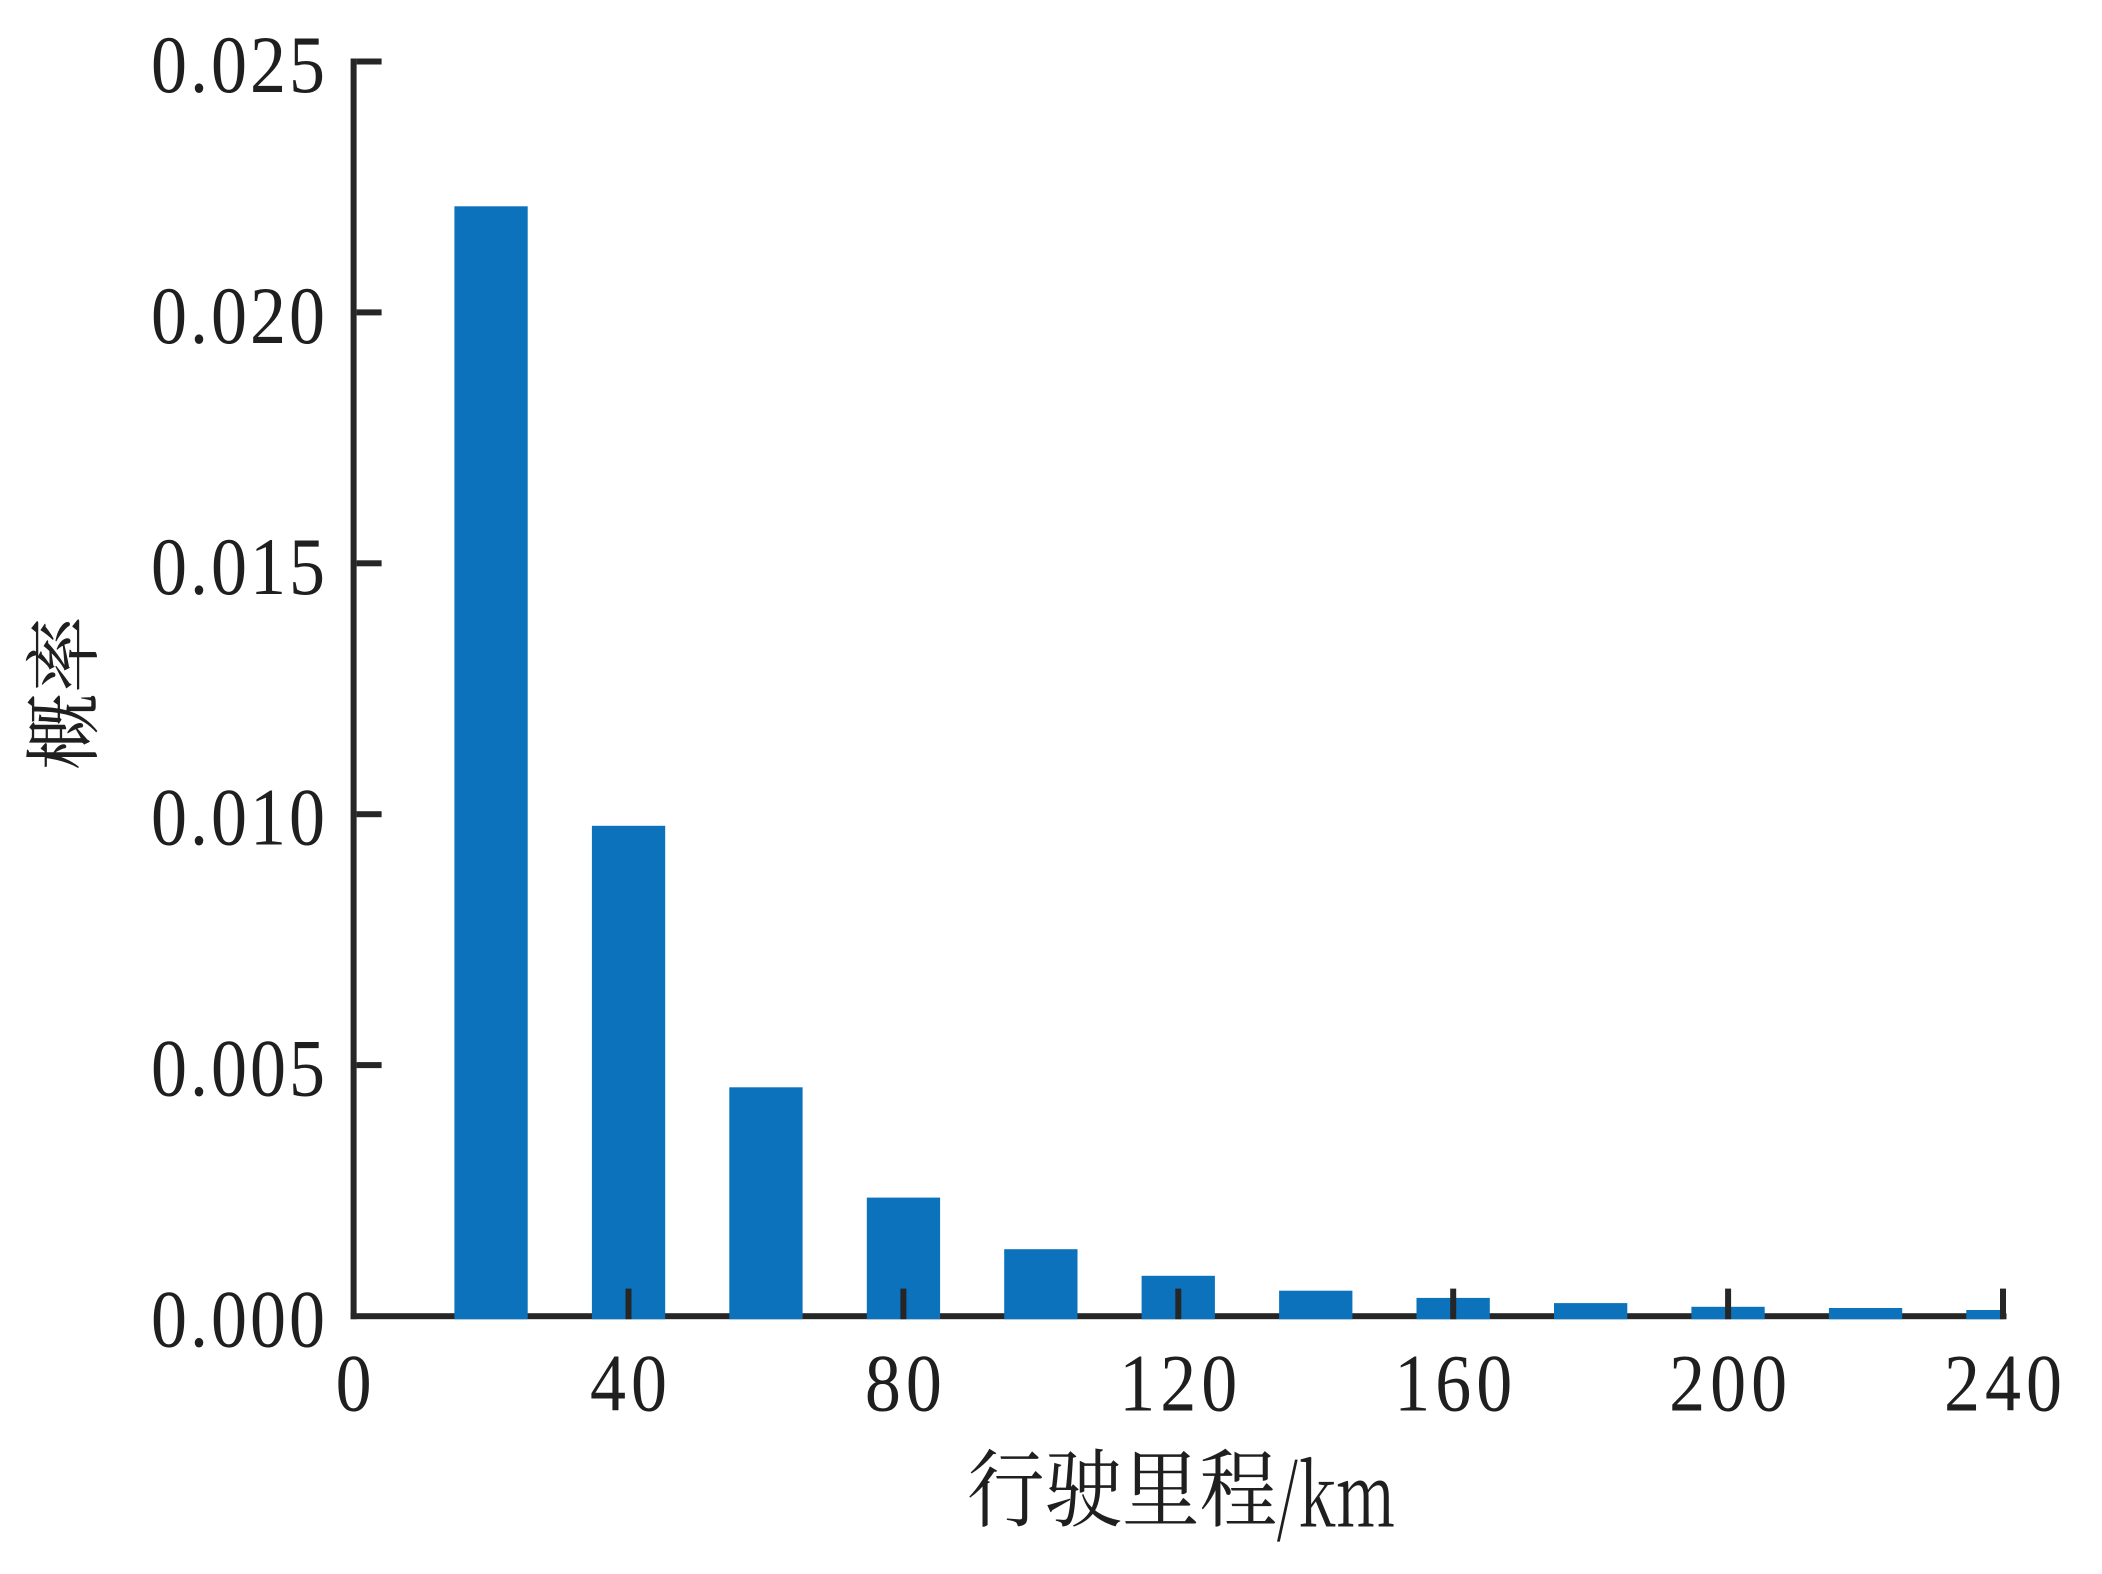 The image size is (2102, 1574). I want to click on svg-text: 80, so click(906, 1382).